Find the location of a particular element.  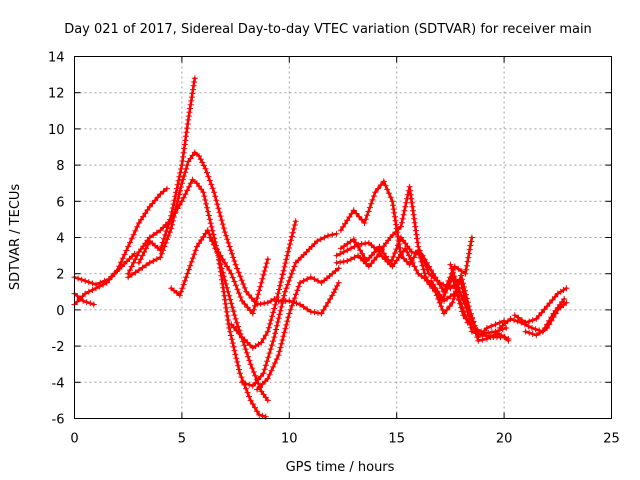

y-axis-label: SDTVAR / TECUs is located at coordinates (15, 237).